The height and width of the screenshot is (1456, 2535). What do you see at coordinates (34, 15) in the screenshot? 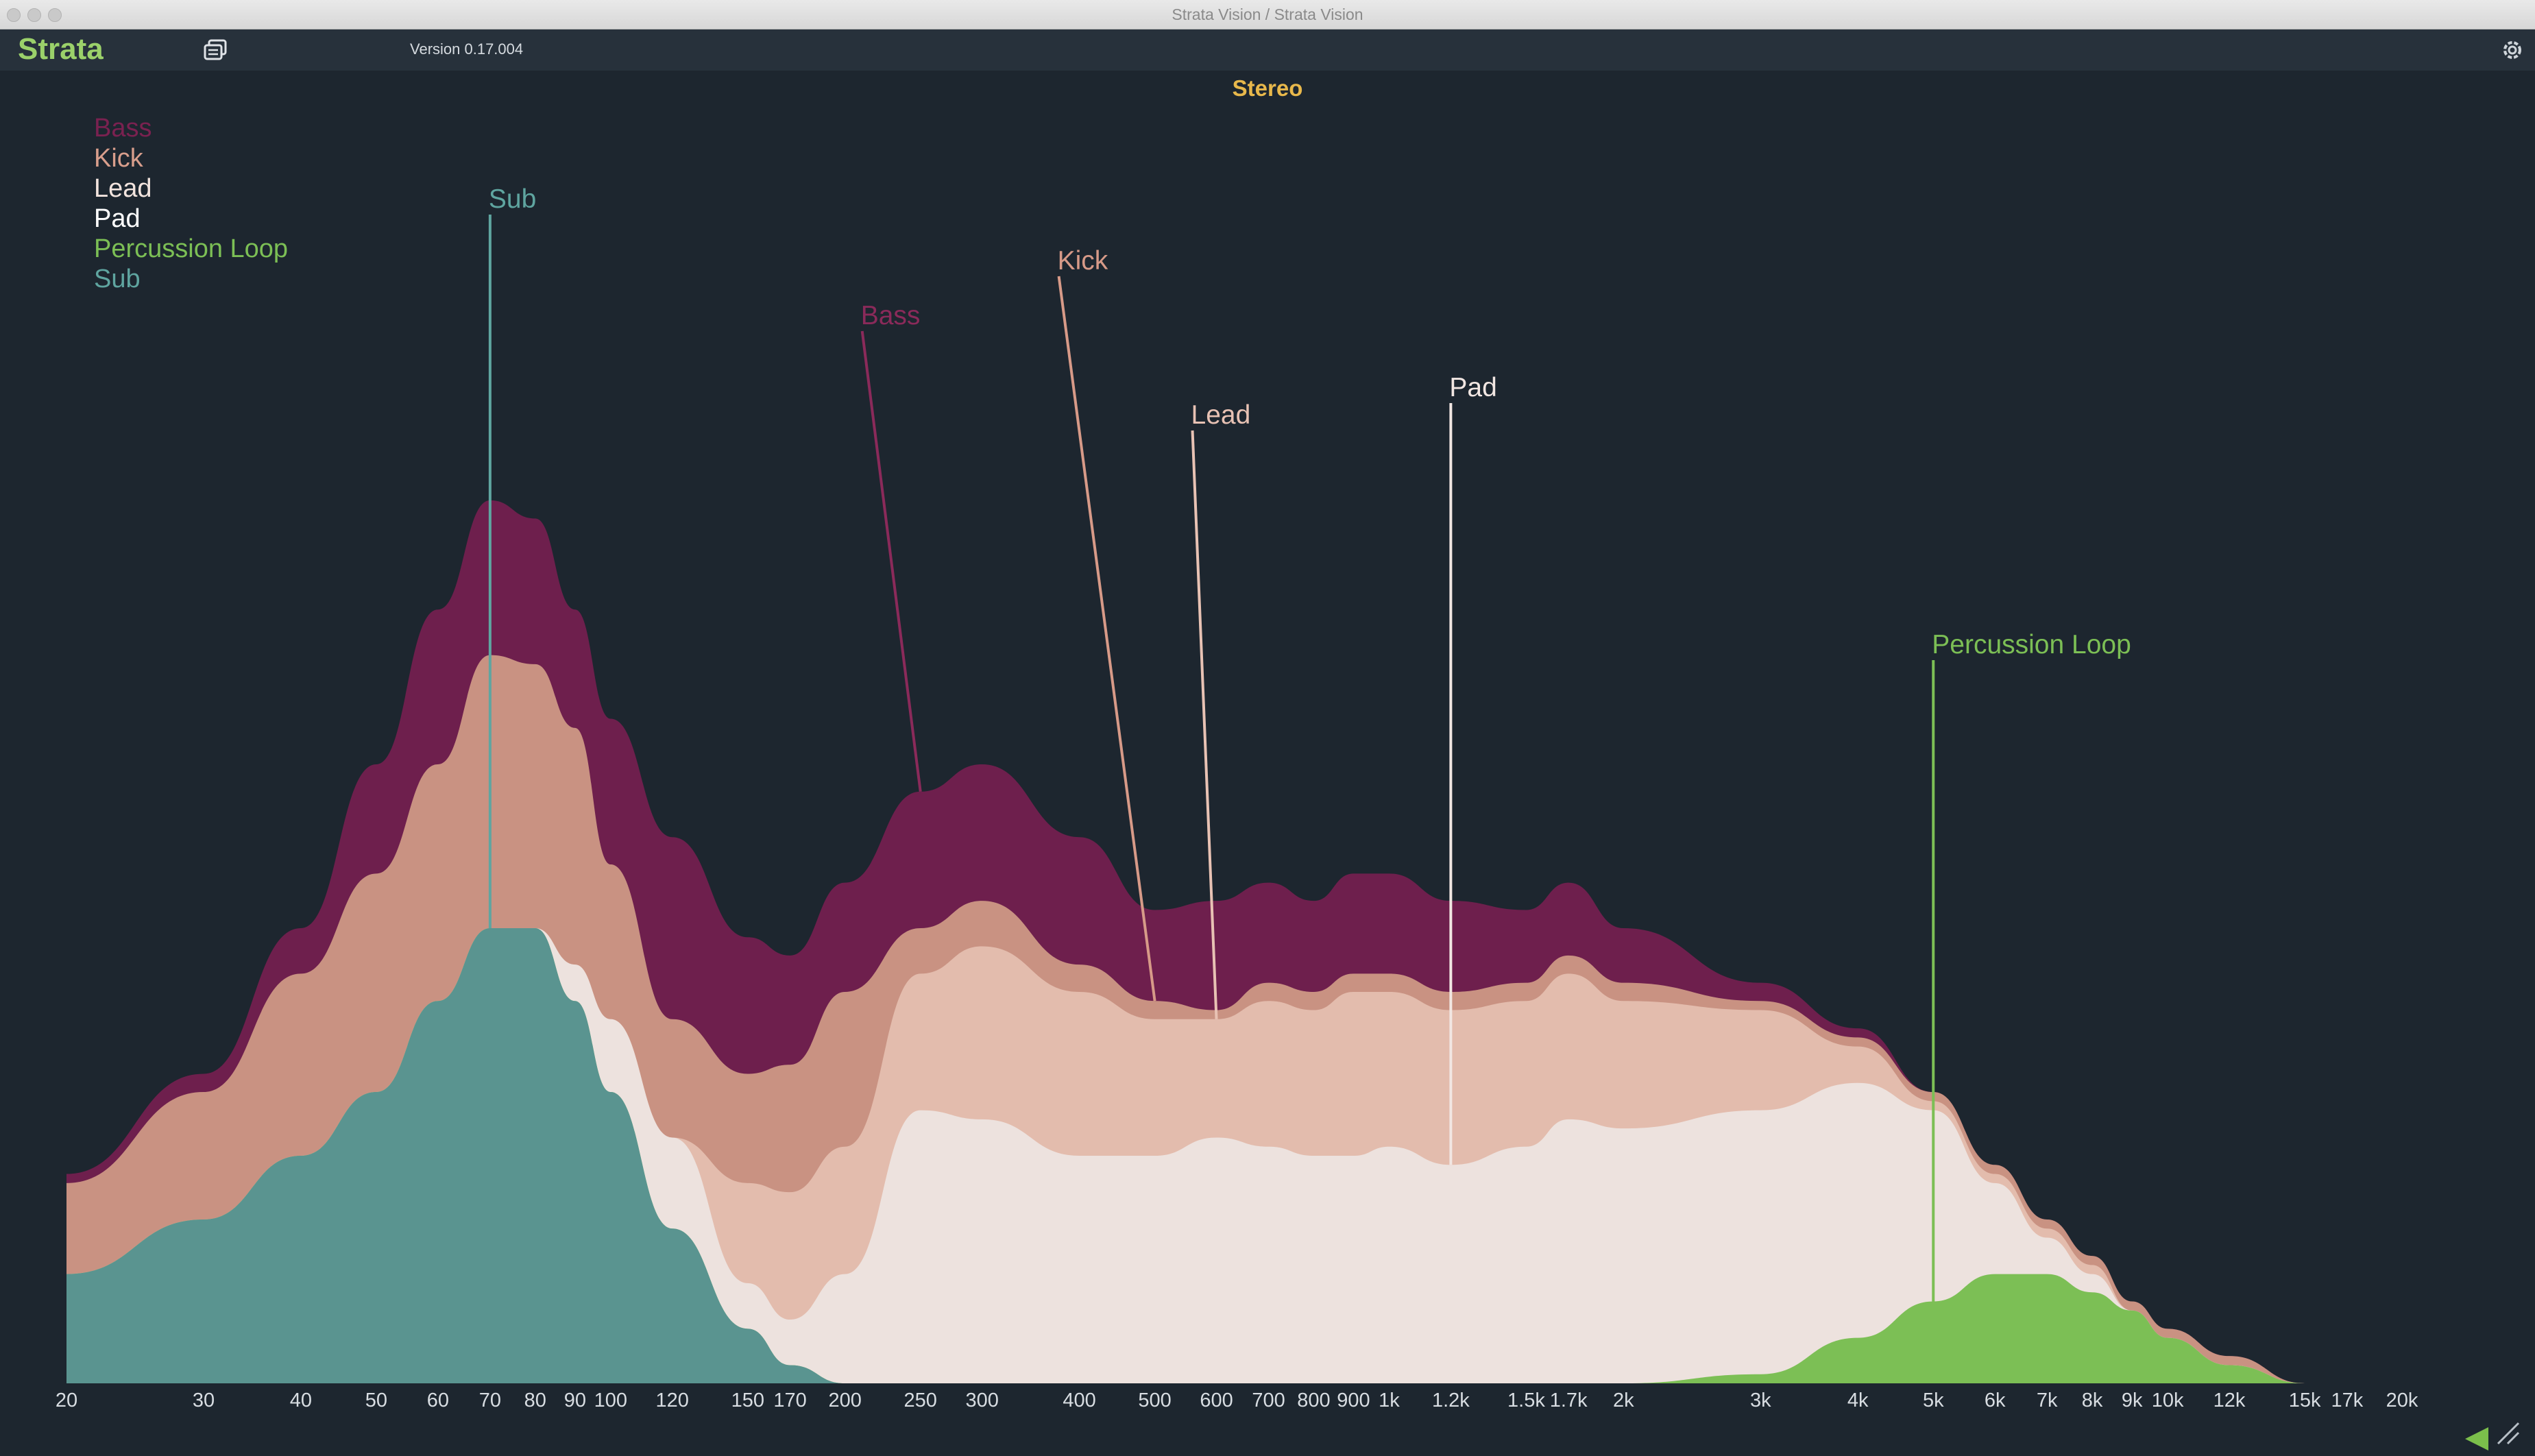
I see `minimize-window-button` at bounding box center [34, 15].